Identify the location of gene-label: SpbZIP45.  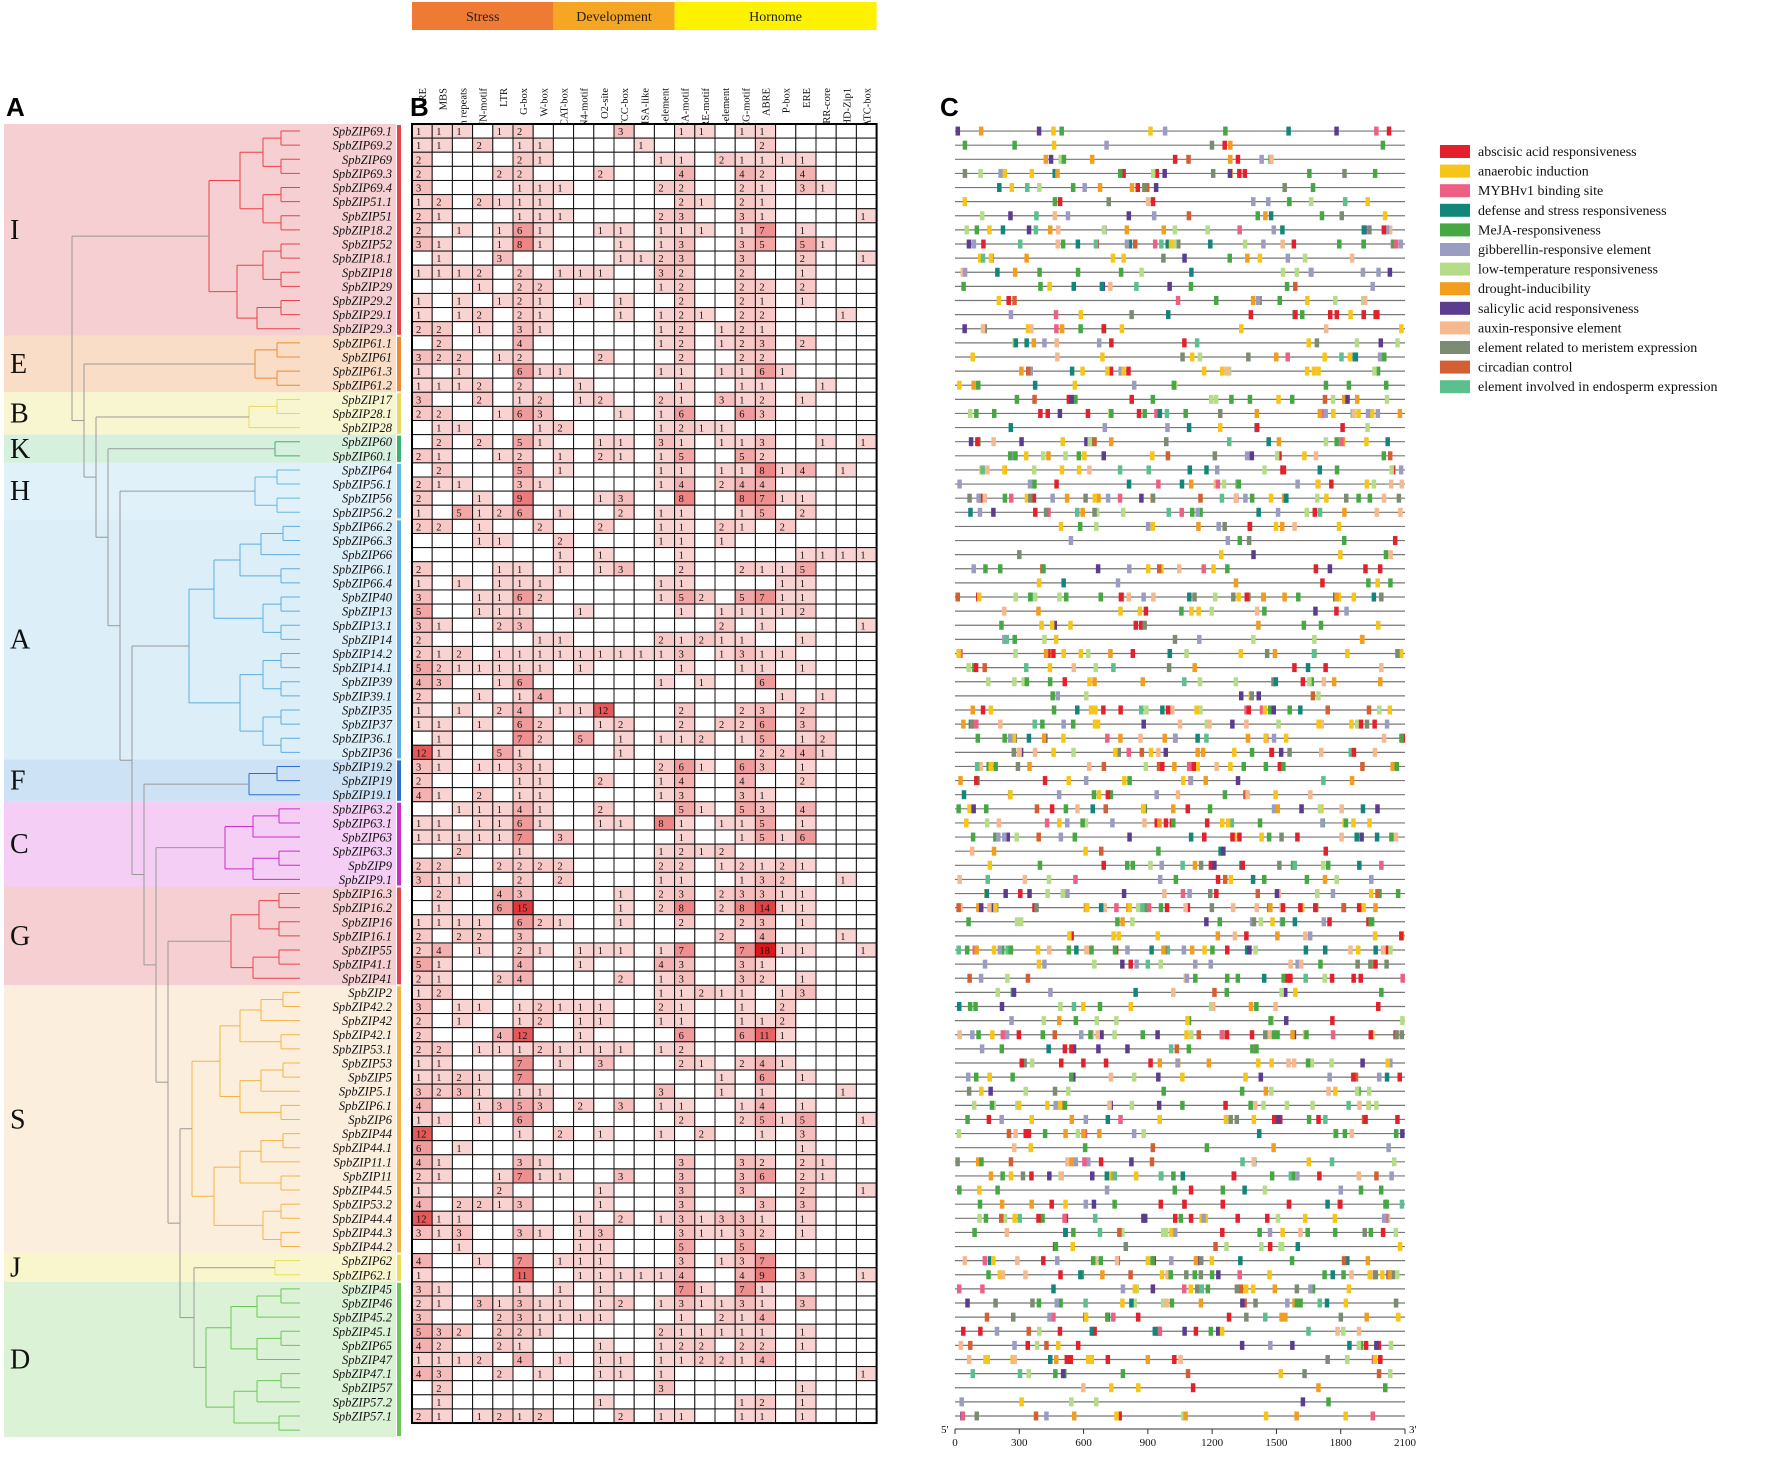
(367, 1289).